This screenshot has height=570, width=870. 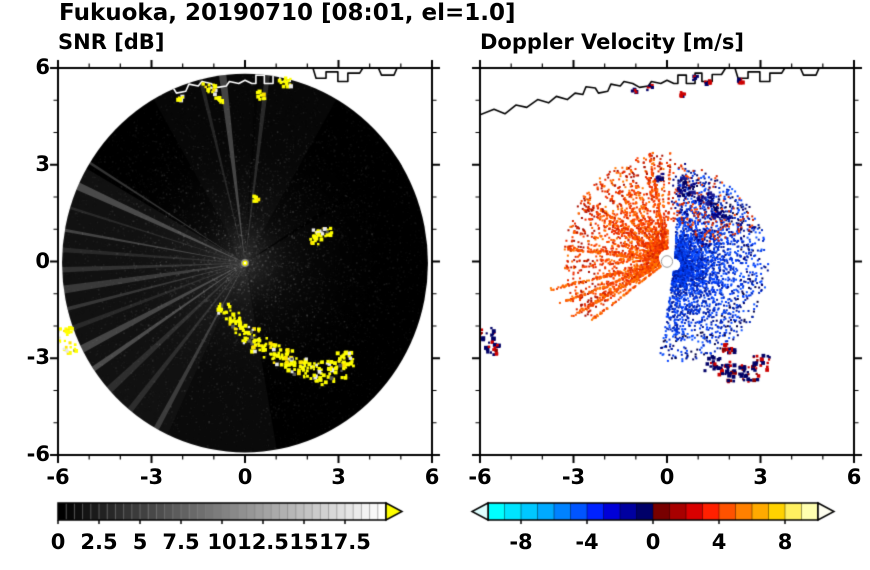 I want to click on colorbar-tick-label: 12.5, so click(x=263, y=542).